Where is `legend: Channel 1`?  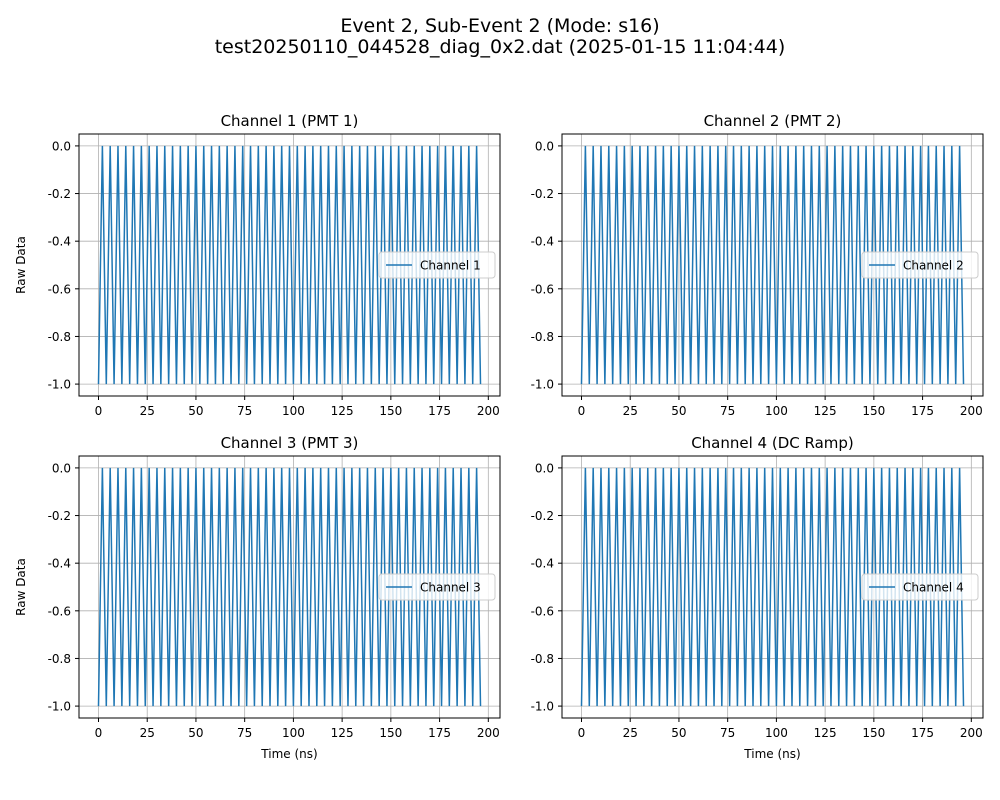
legend: Channel 1 is located at coordinates (437, 265).